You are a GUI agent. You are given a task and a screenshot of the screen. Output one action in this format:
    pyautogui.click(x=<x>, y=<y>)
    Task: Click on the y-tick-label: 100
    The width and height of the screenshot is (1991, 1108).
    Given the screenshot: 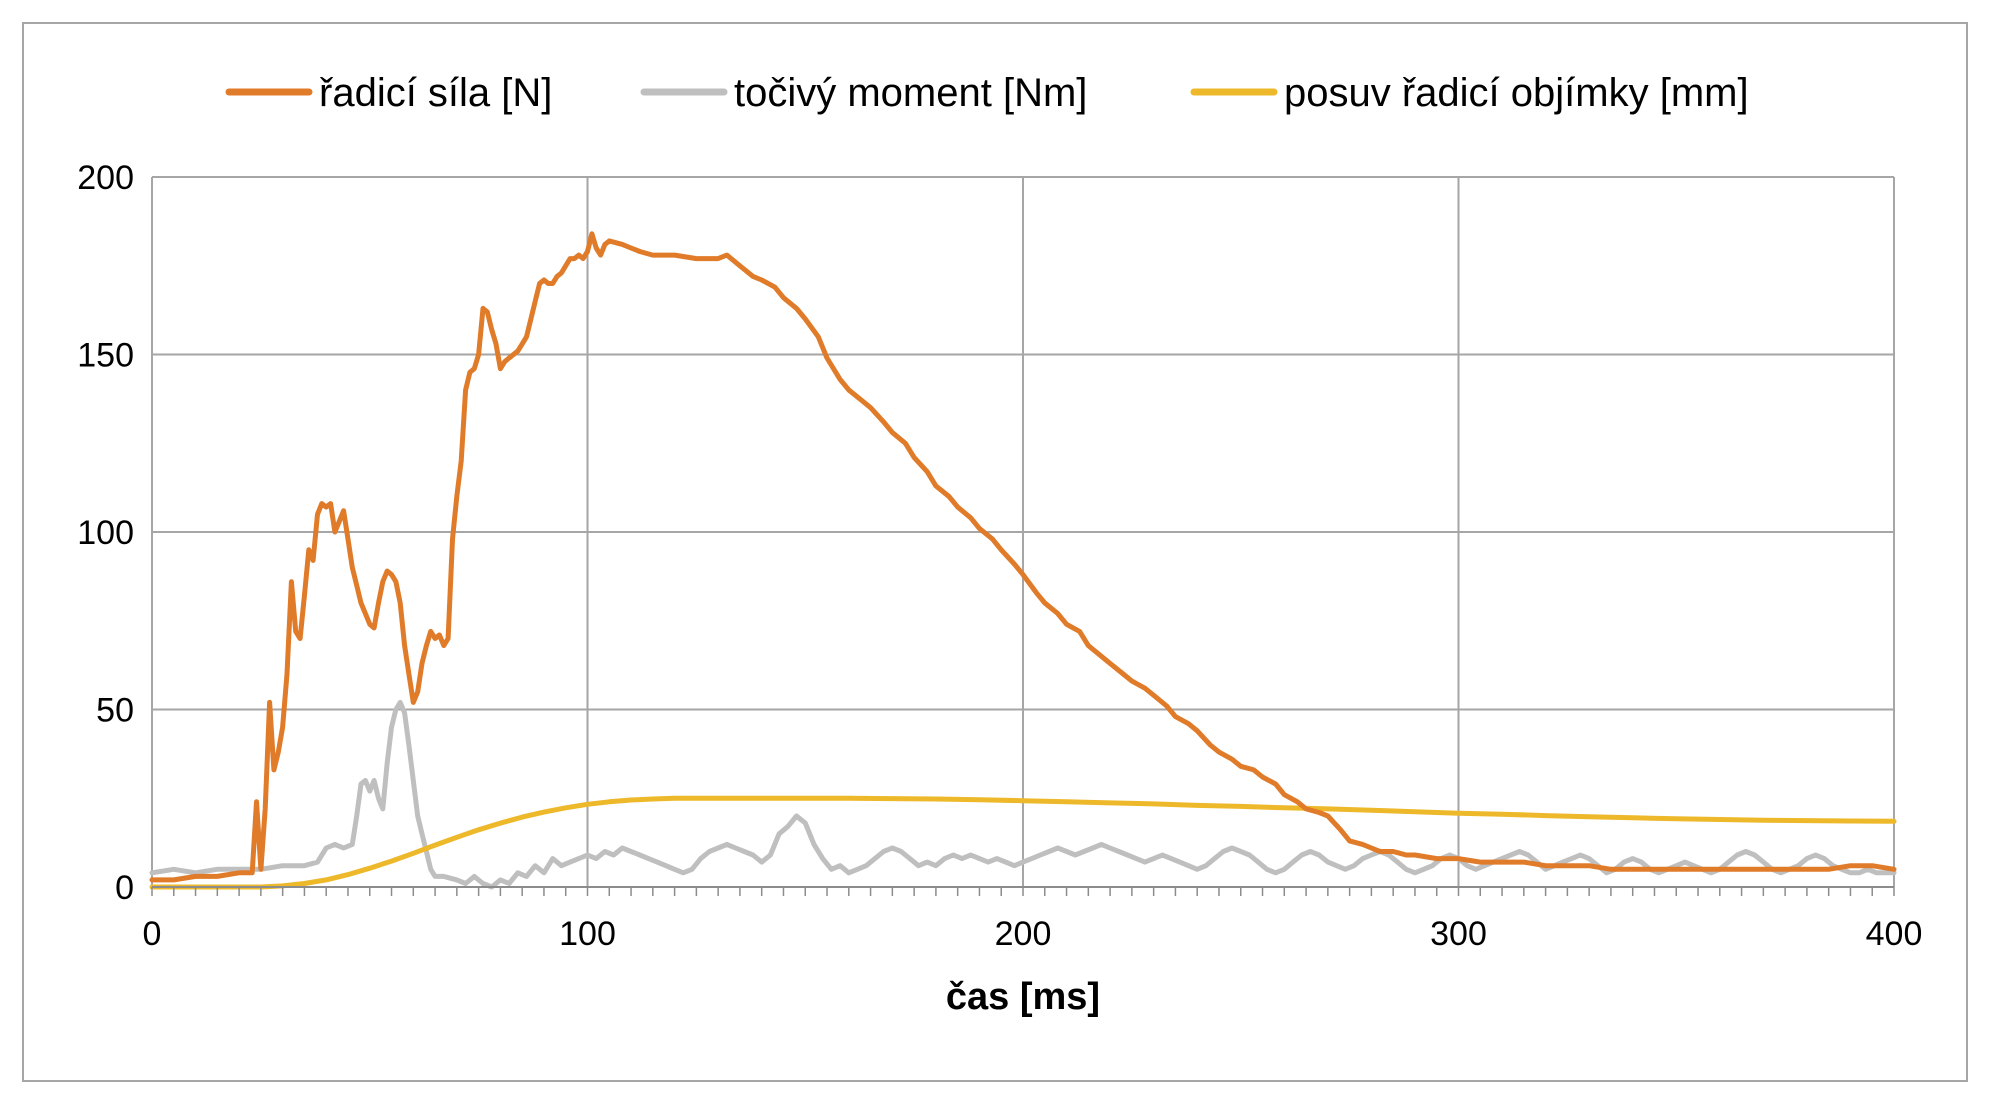 What is the action you would take?
    pyautogui.click(x=105, y=533)
    